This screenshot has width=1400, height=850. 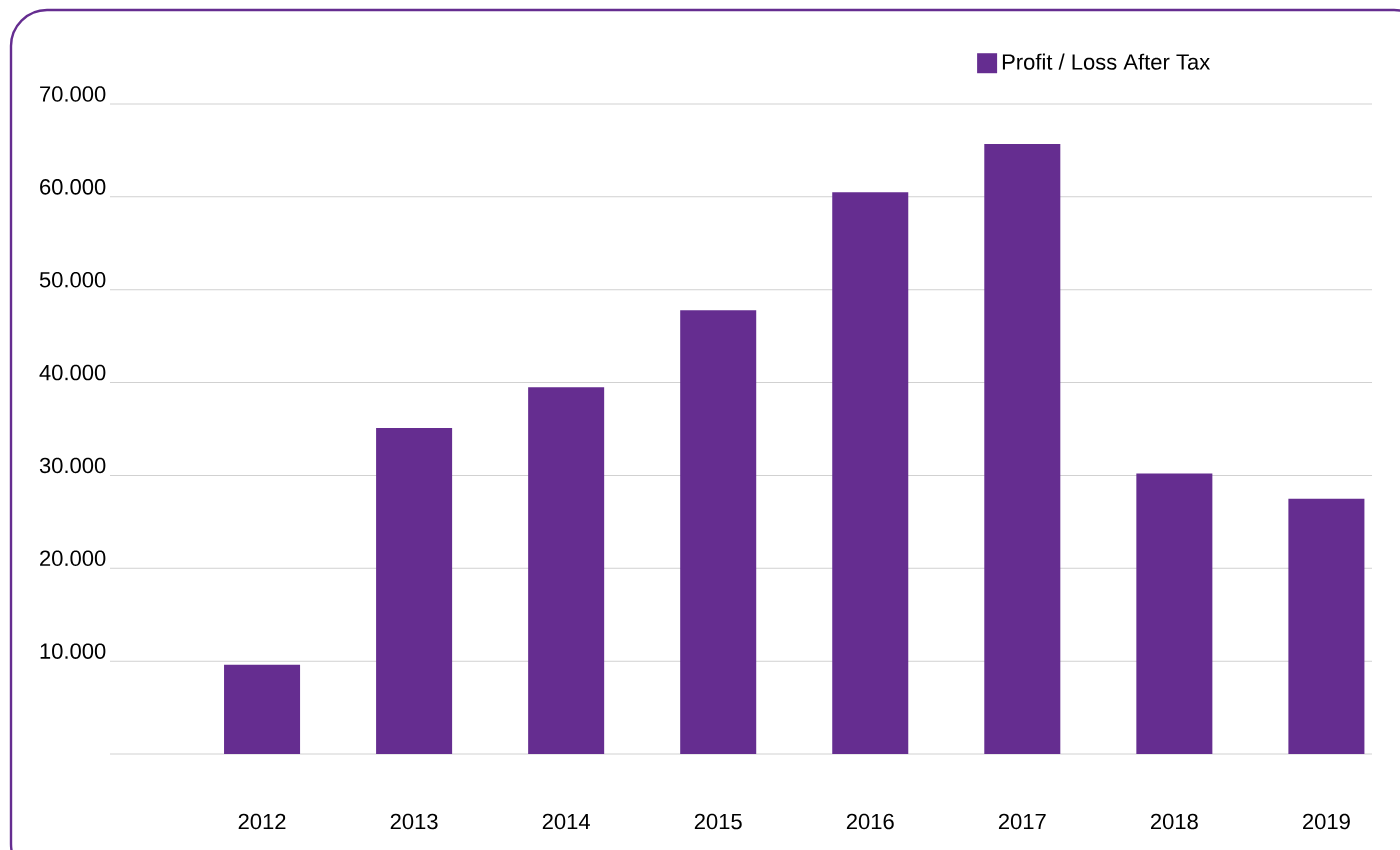 What do you see at coordinates (73, 558) in the screenshot?
I see `y-tick-label: 20.000` at bounding box center [73, 558].